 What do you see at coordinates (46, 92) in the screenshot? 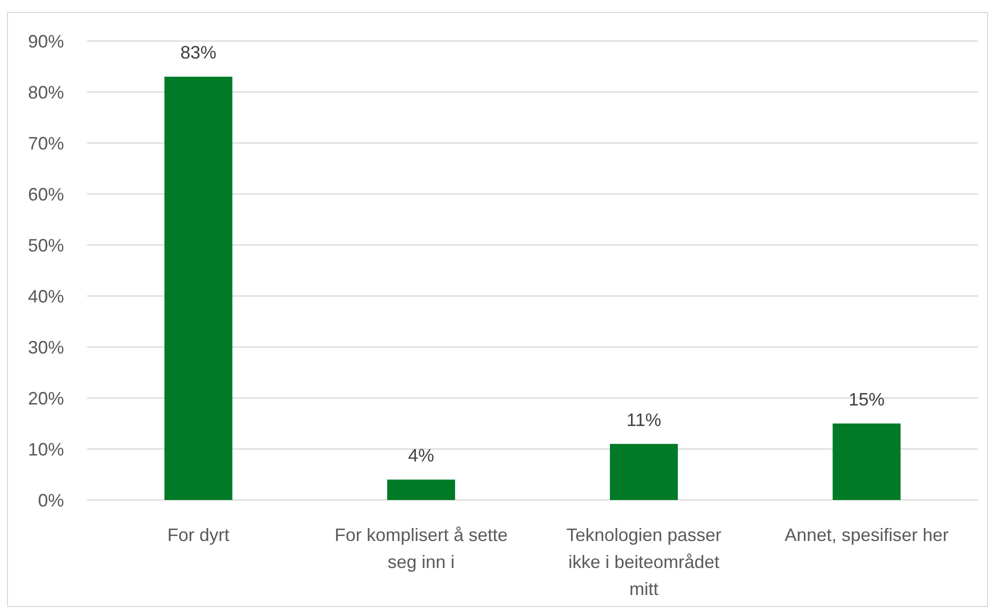
I see `y-tick-label: 80%` at bounding box center [46, 92].